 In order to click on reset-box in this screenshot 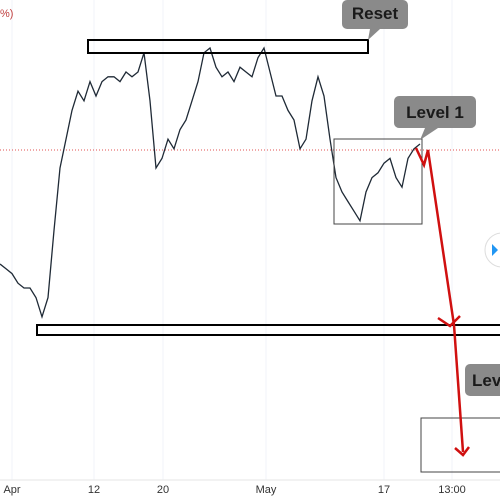, I will do `click(228, 46)`.